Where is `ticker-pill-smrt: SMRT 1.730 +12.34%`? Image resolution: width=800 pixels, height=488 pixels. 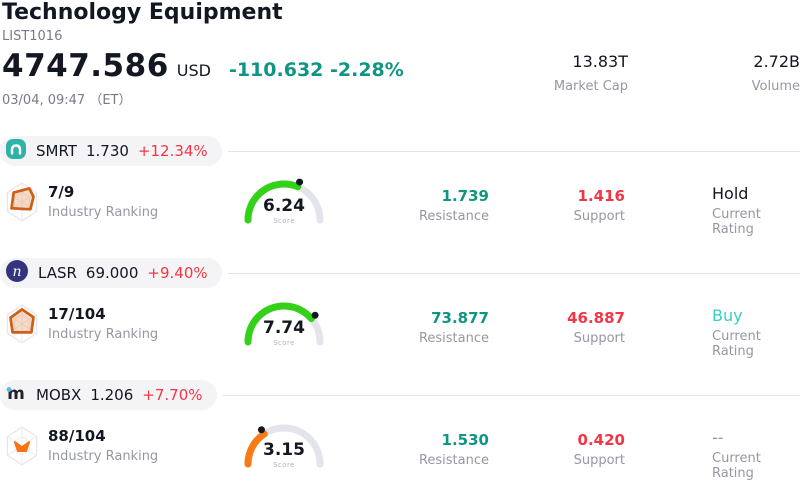 ticker-pill-smrt: SMRT 1.730 +12.34% is located at coordinates (111, 151).